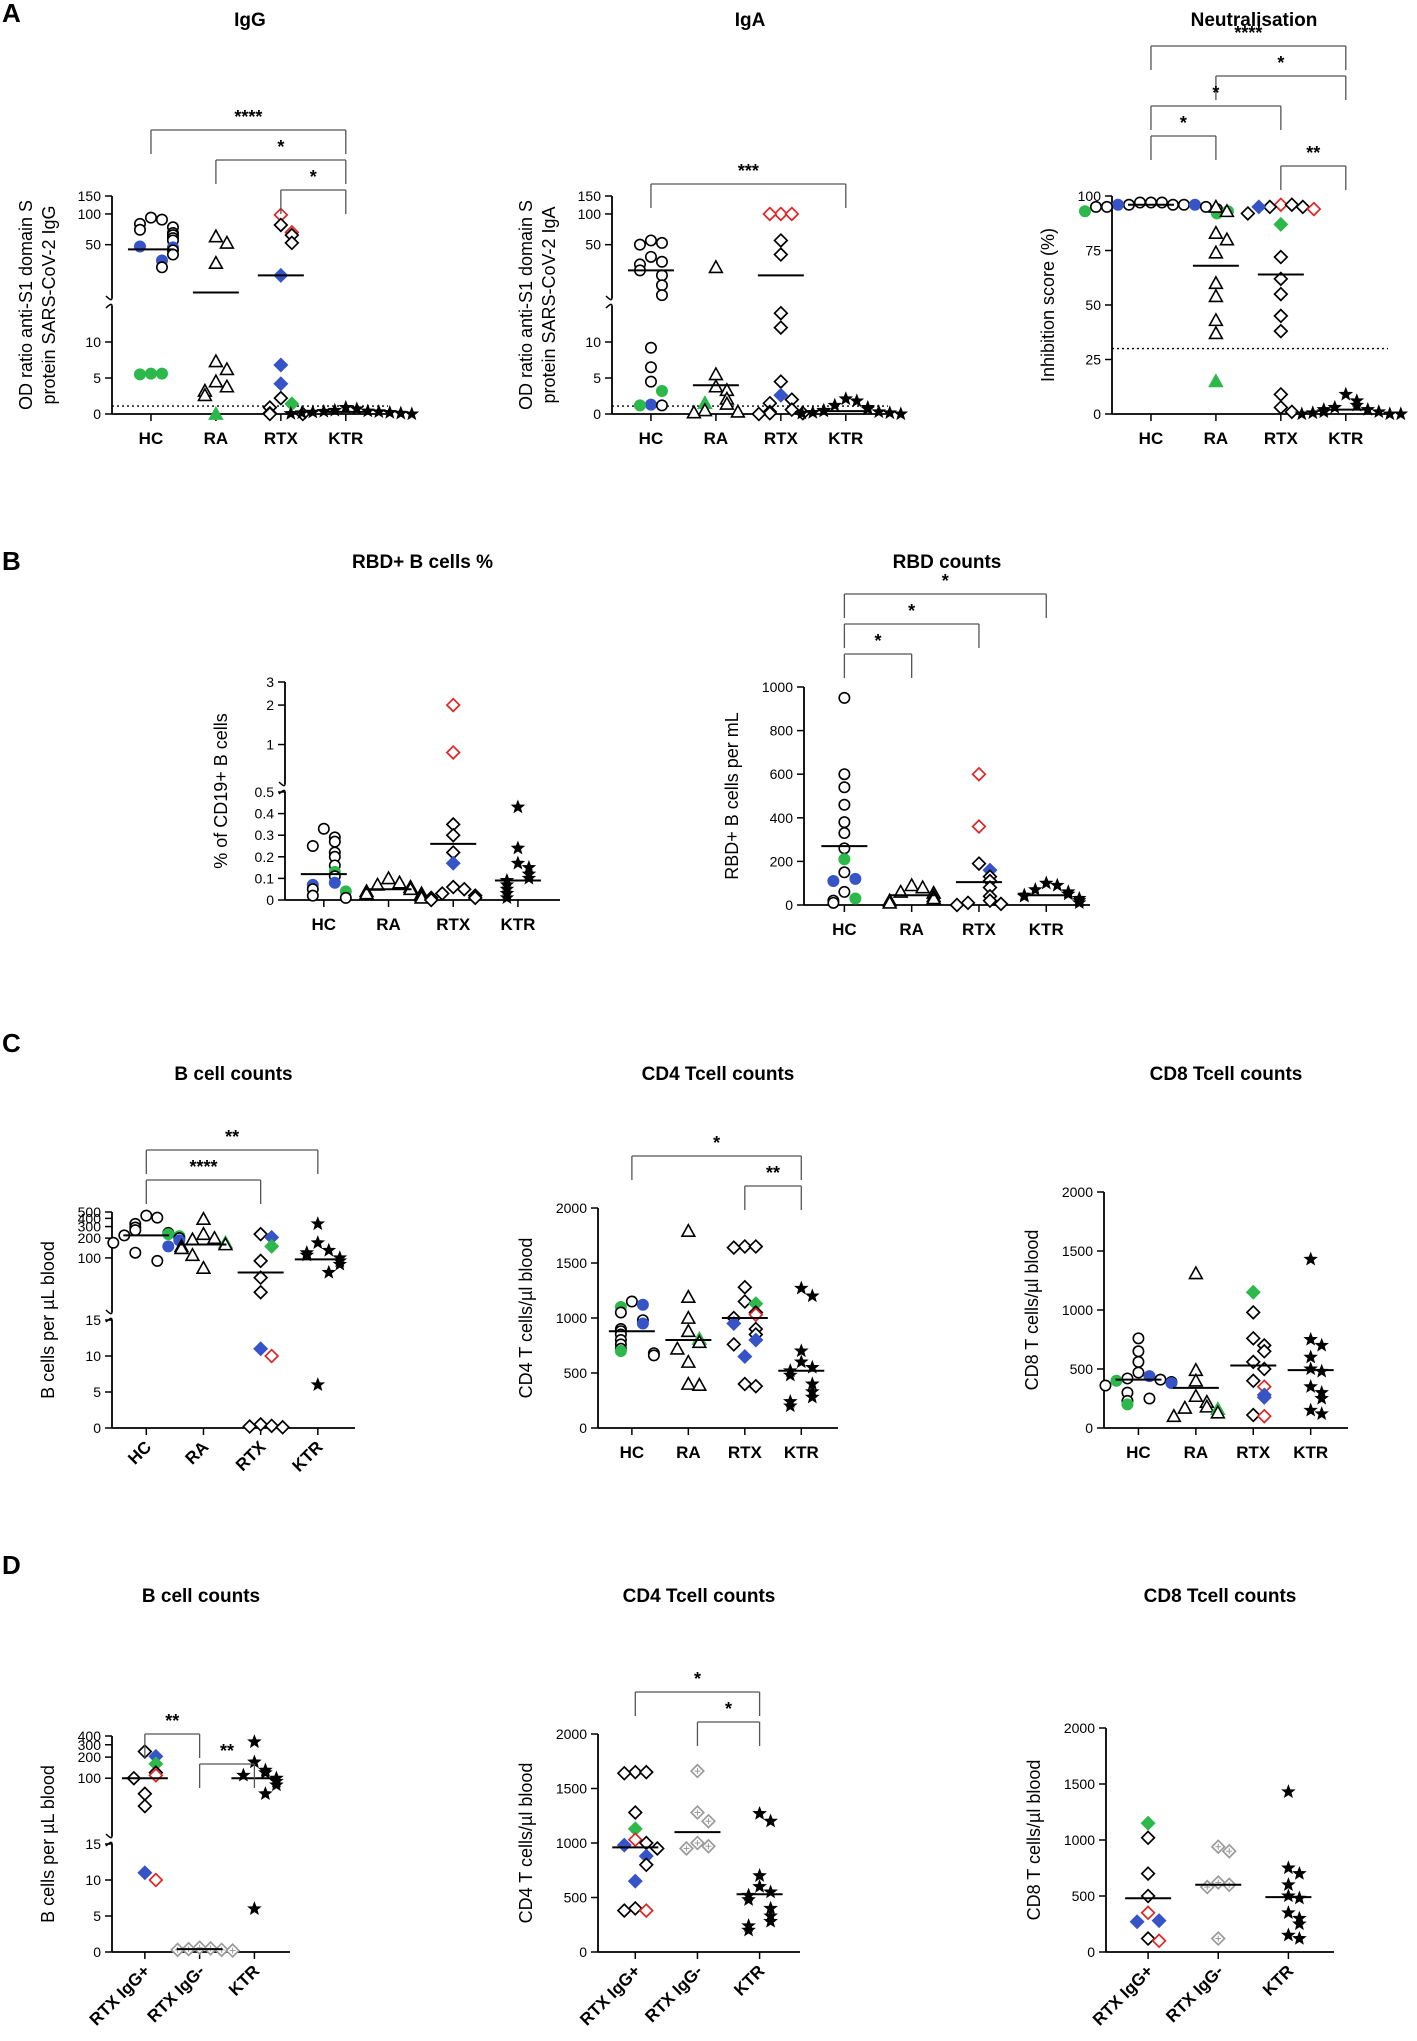  I want to click on significance-label: ***, so click(748, 171).